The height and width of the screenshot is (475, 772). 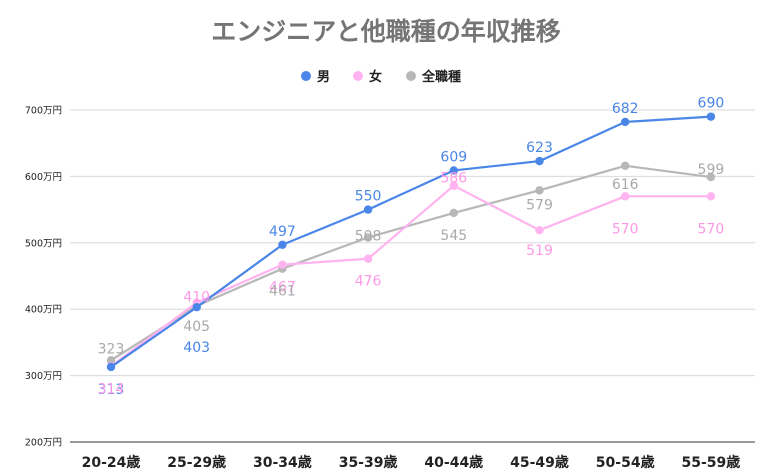 What do you see at coordinates (386, 31) in the screenshot?
I see `chart-title: エンジニアと他職種の年収推移` at bounding box center [386, 31].